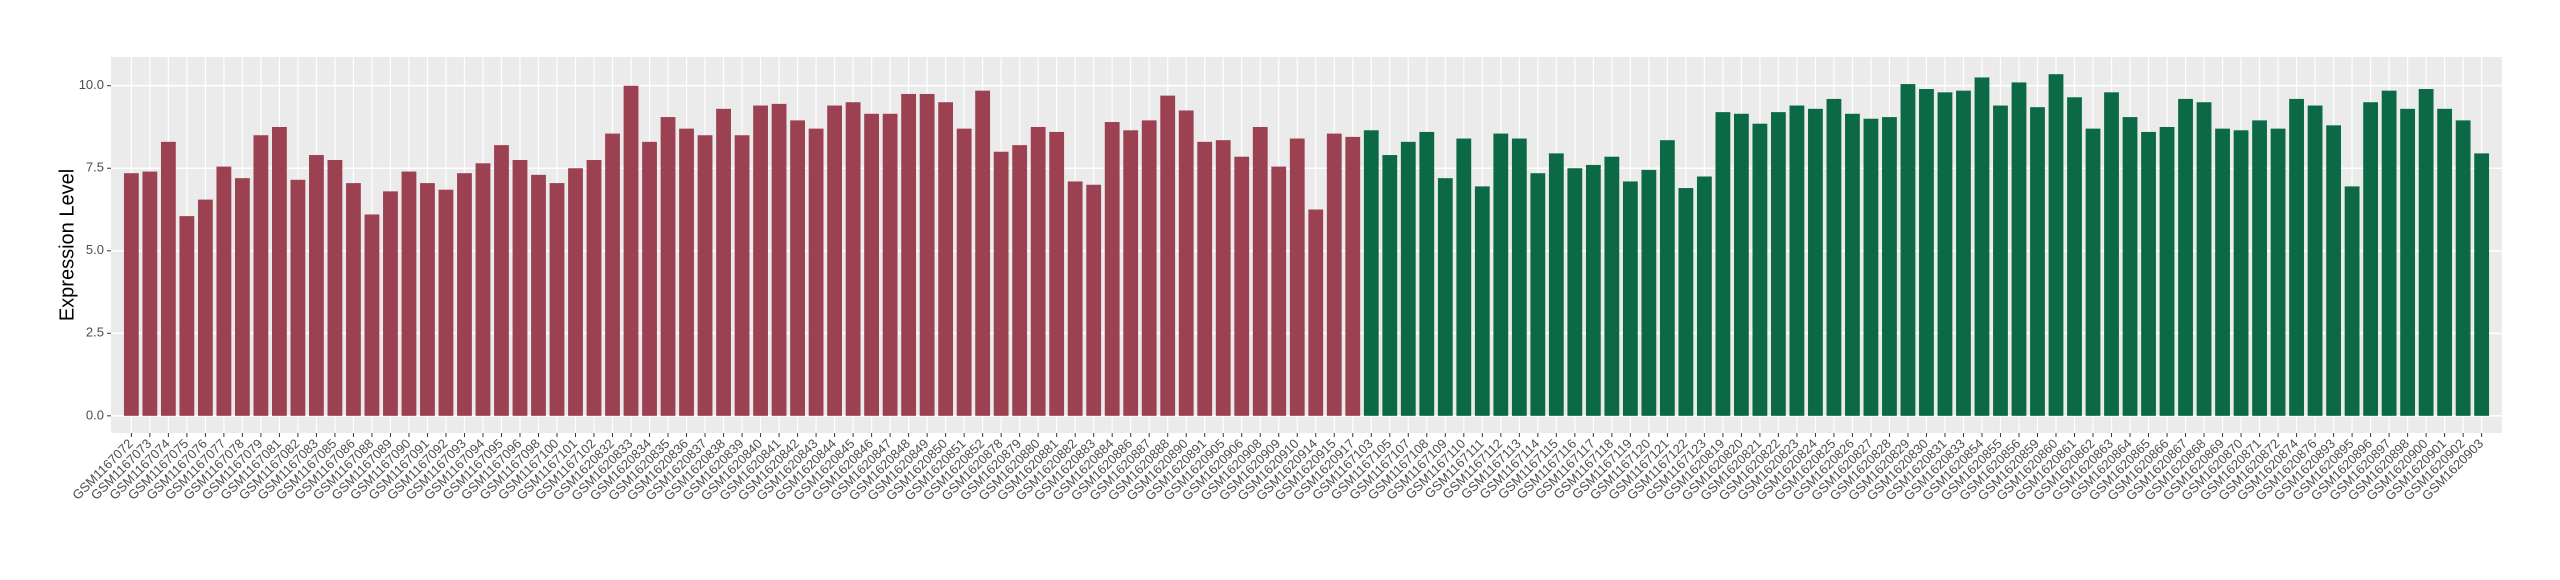 The width and height of the screenshot is (2560, 580). What do you see at coordinates (95, 167) in the screenshot?
I see `y-tick-label: 7.5` at bounding box center [95, 167].